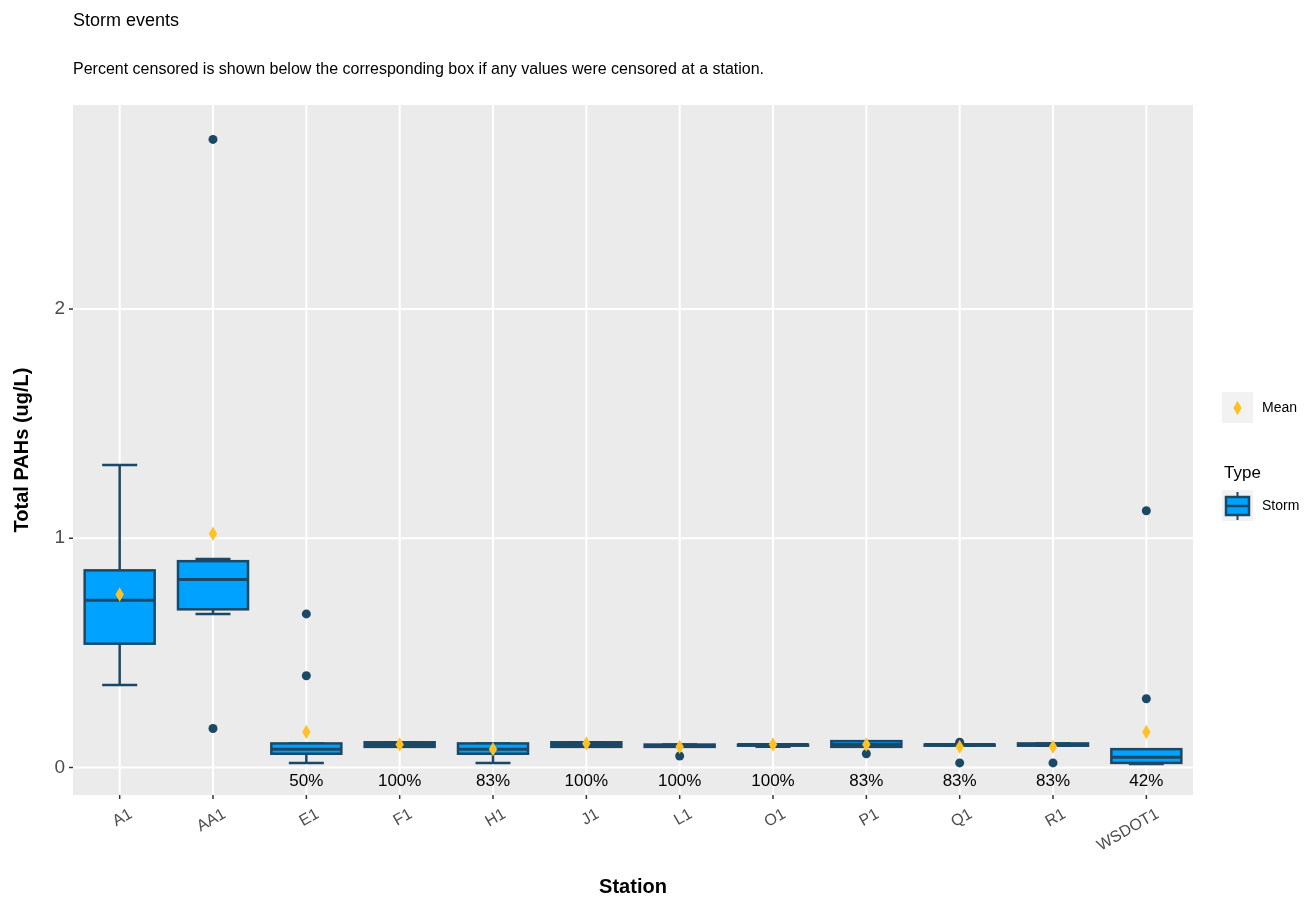 This screenshot has width=1315, height=898. Describe the element at coordinates (59, 766) in the screenshot. I see `y-tick-label: 0` at that location.